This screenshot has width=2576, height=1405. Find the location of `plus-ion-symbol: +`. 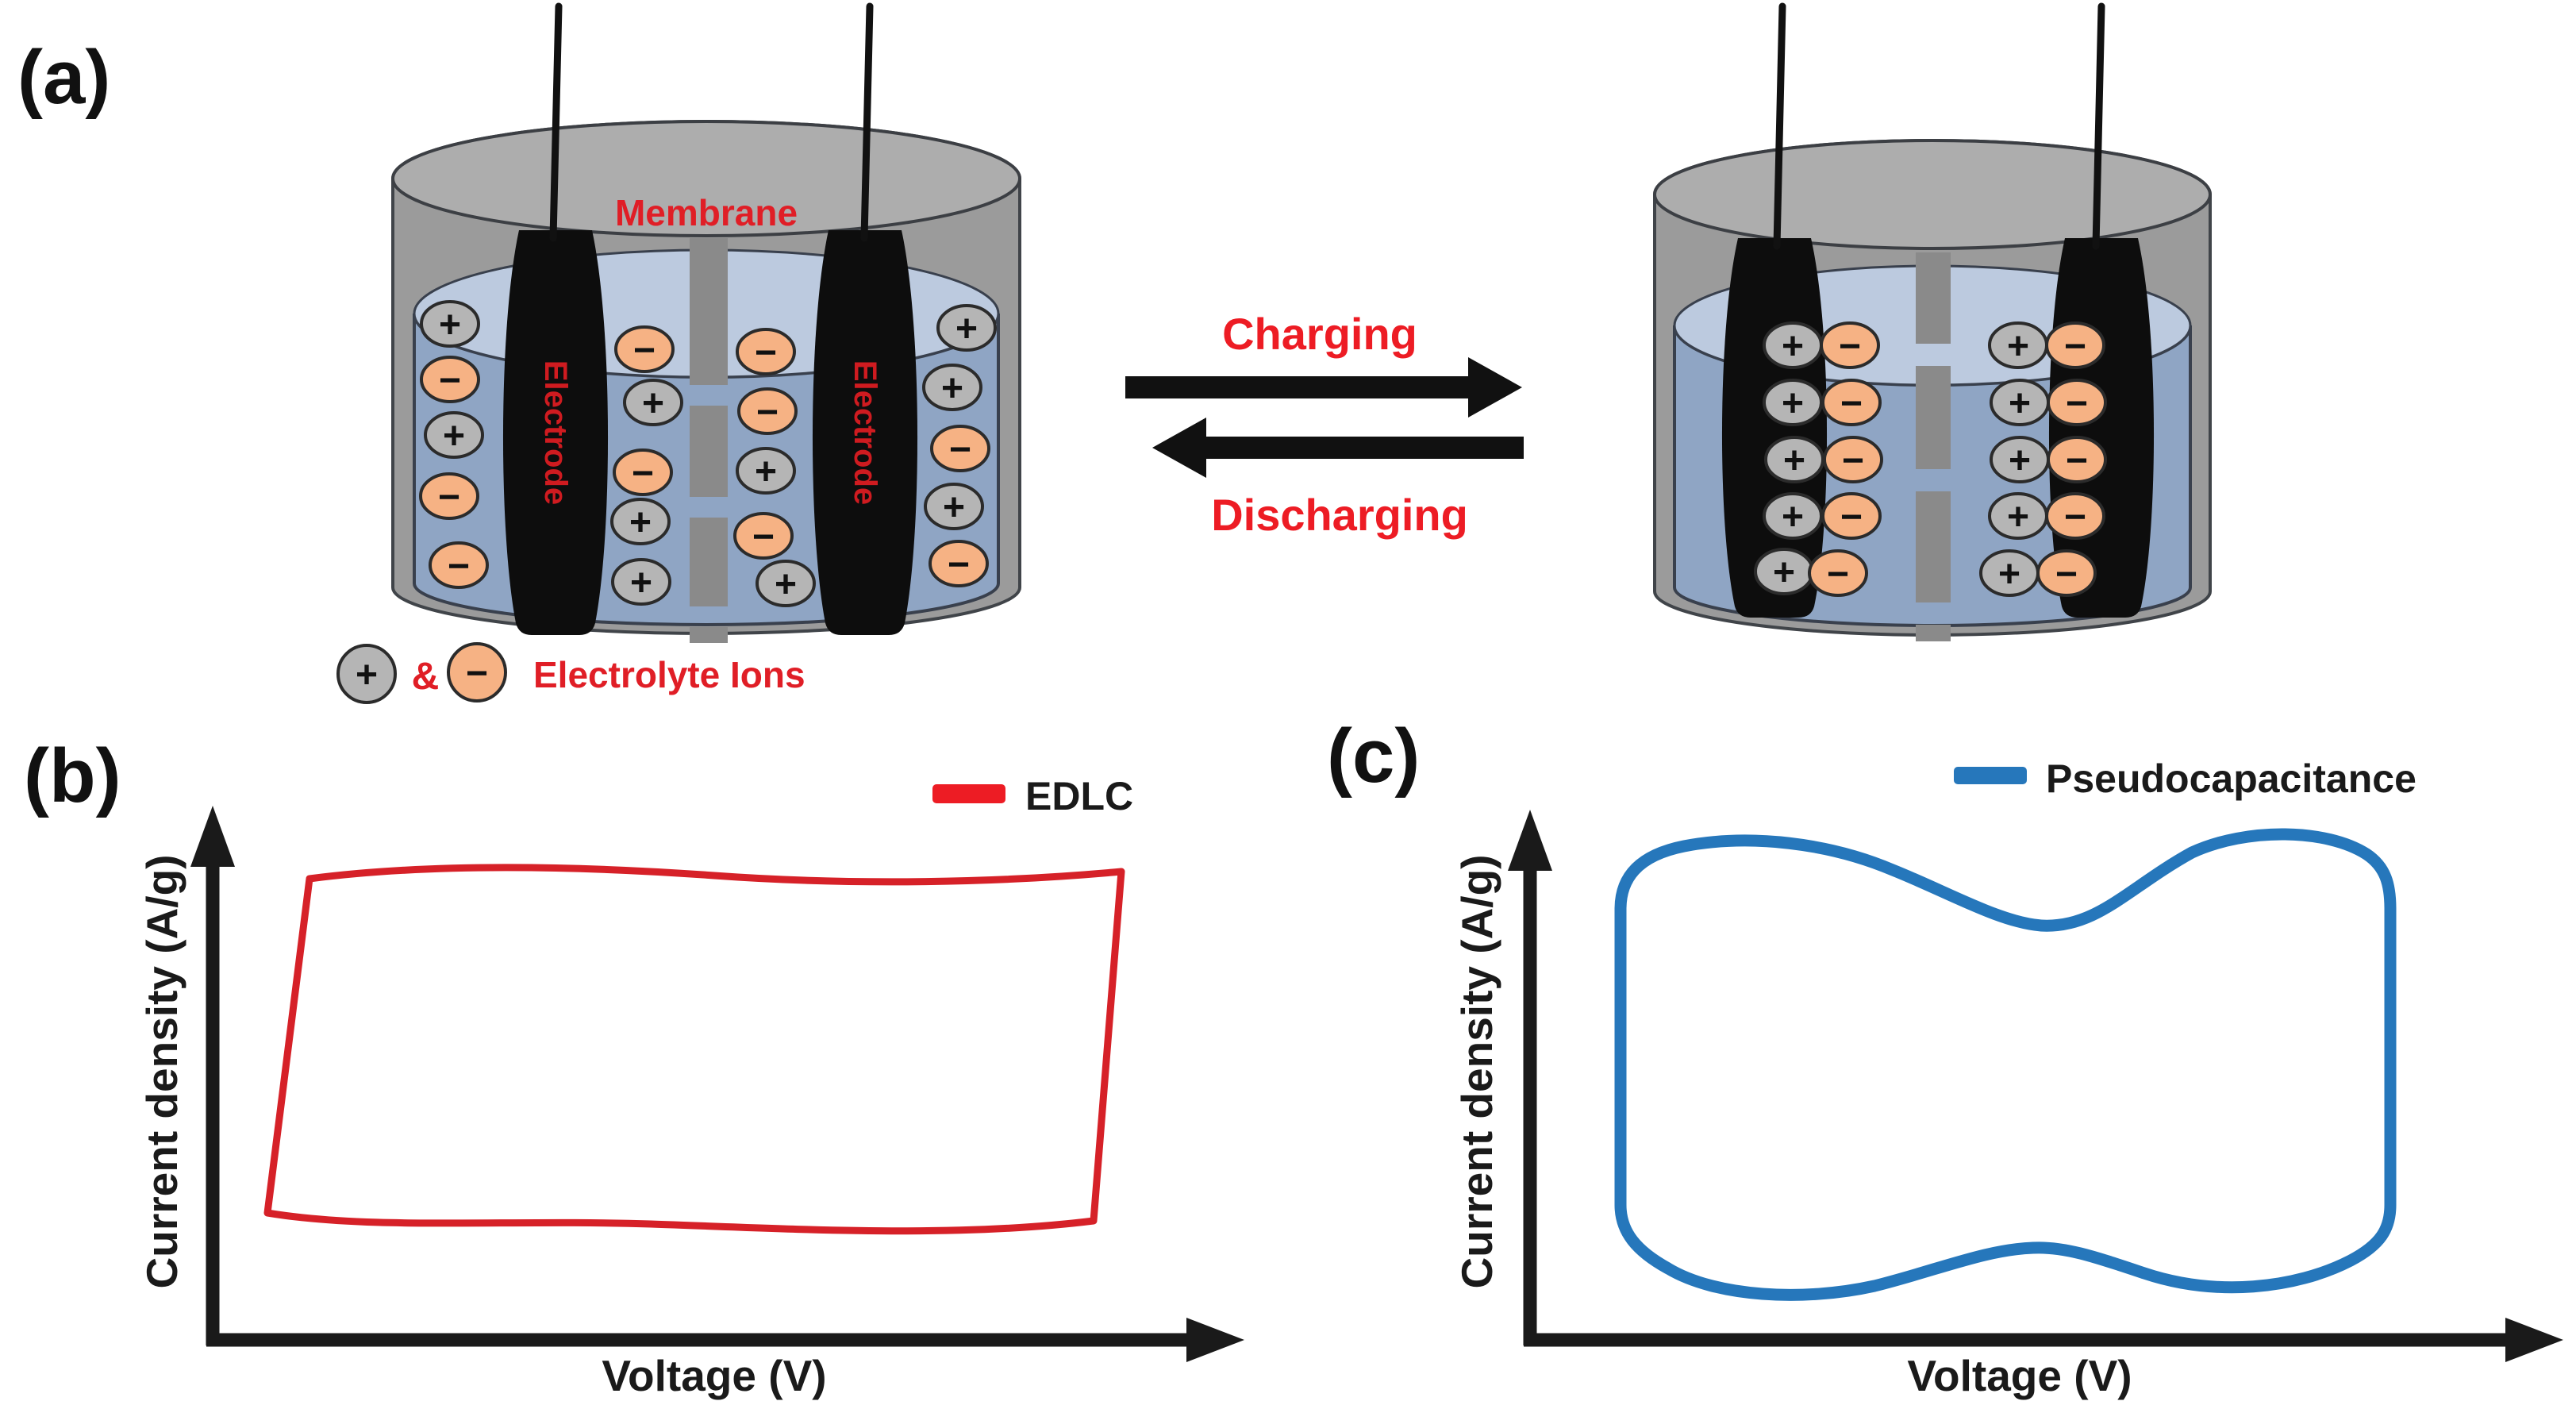

plus-ion-symbol: + is located at coordinates (367, 675).